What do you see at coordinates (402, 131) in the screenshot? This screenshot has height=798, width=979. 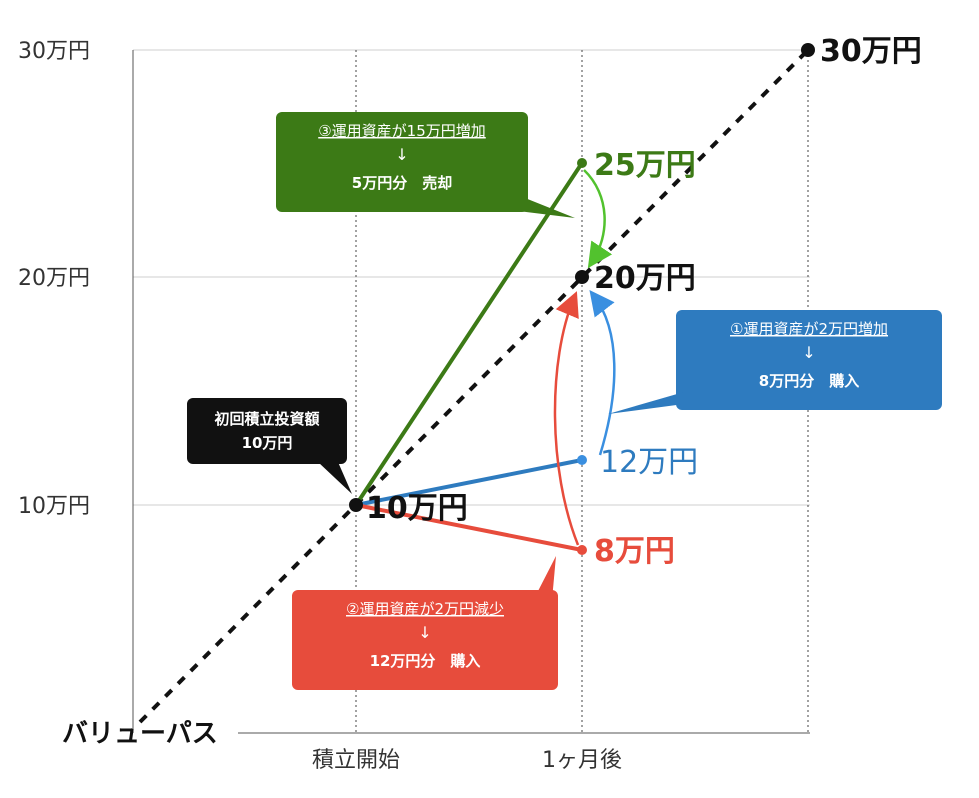 I see `green-callout-title: ③運用資産が15万円増加` at bounding box center [402, 131].